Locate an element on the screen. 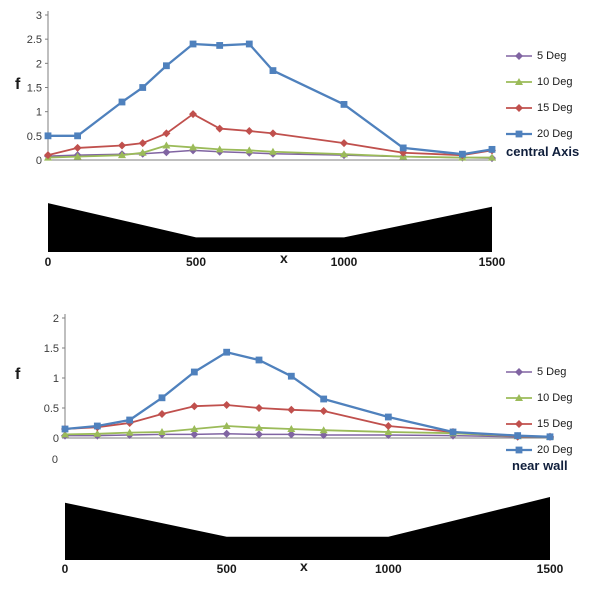 The image size is (604, 597). y-tick-labels: 0 0.5 1 1.5 2 0 is located at coordinates (54, 389).